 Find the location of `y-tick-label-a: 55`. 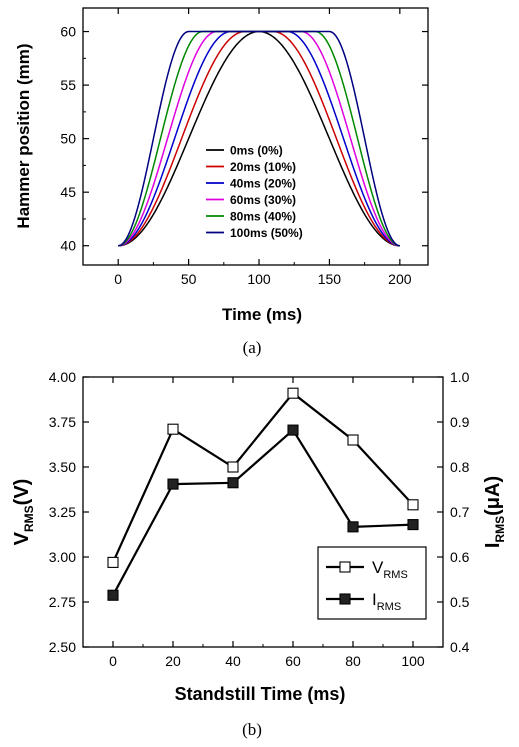

y-tick-label-a: 55 is located at coordinates (68, 85).